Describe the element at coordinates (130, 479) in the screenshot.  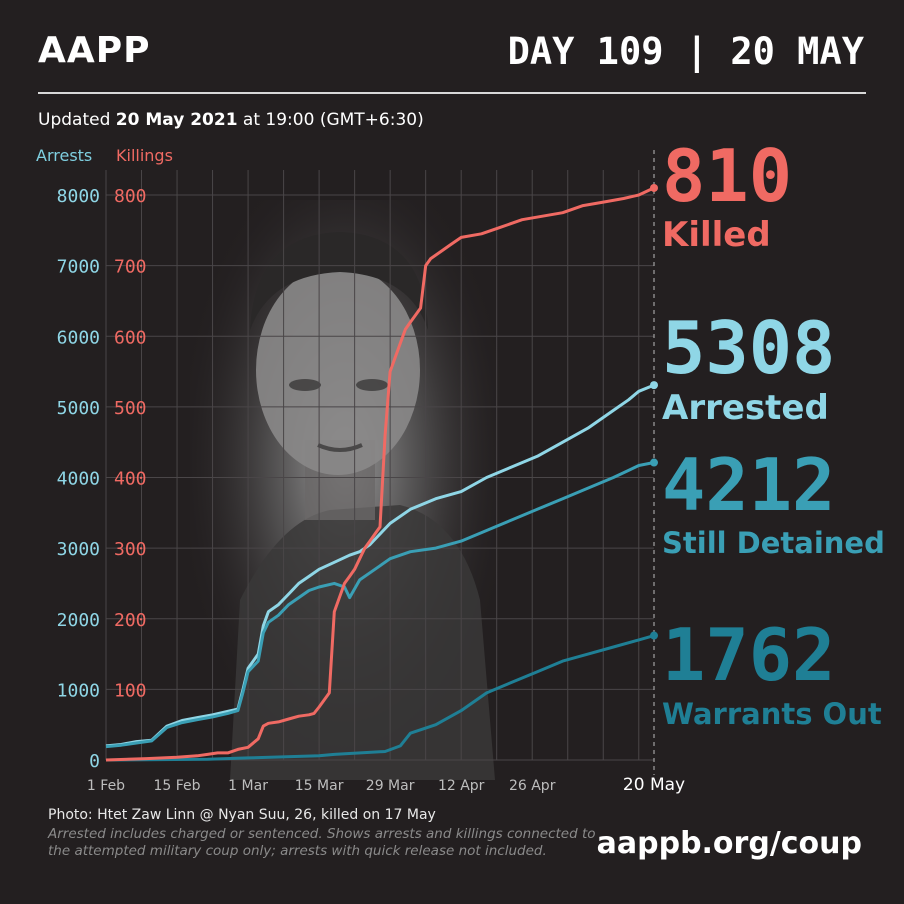
I see `y-tick-killings: 400` at that location.